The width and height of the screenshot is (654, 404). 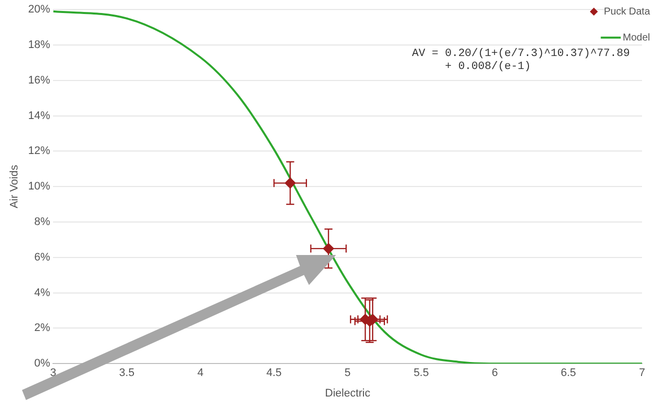 What do you see at coordinates (39, 151) in the screenshot?
I see `y-tick-label: 12%` at bounding box center [39, 151].